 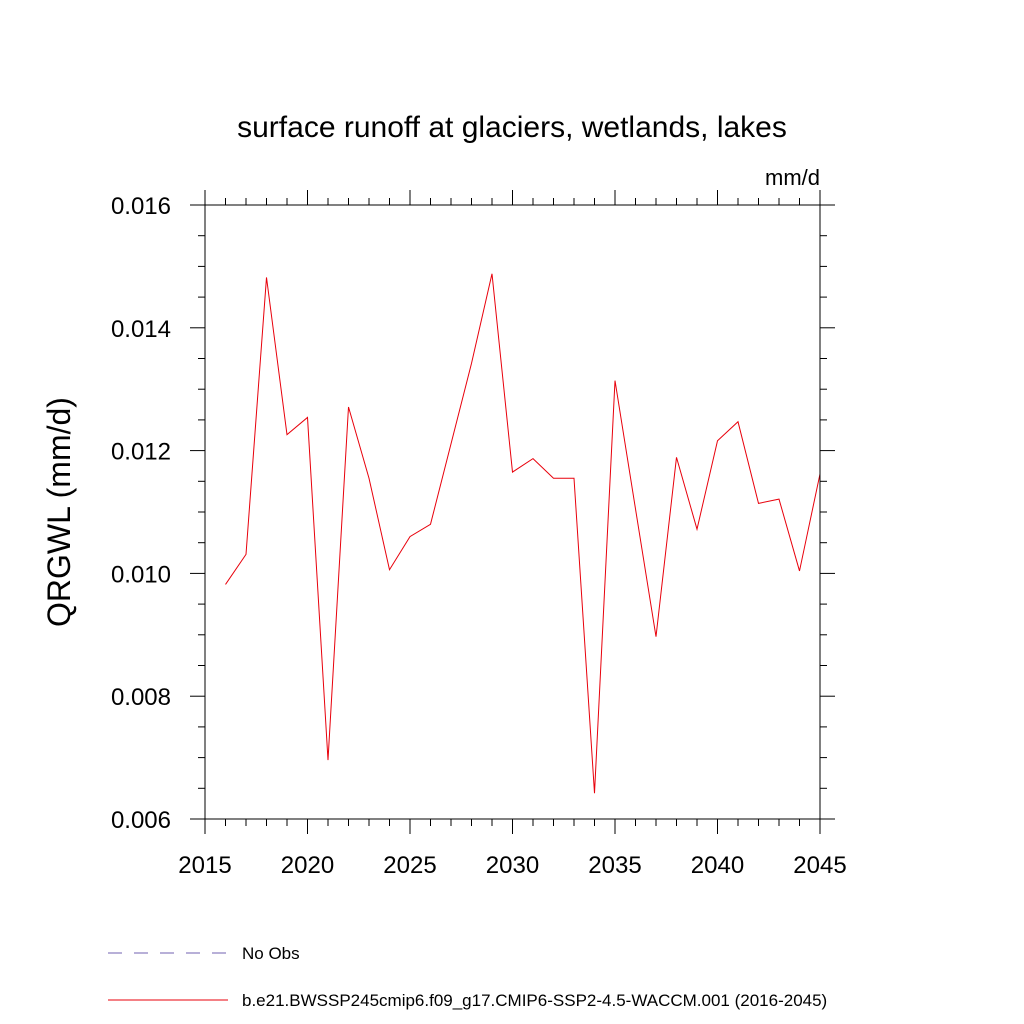 What do you see at coordinates (409, 865) in the screenshot?
I see `x-tick-label: 2025` at bounding box center [409, 865].